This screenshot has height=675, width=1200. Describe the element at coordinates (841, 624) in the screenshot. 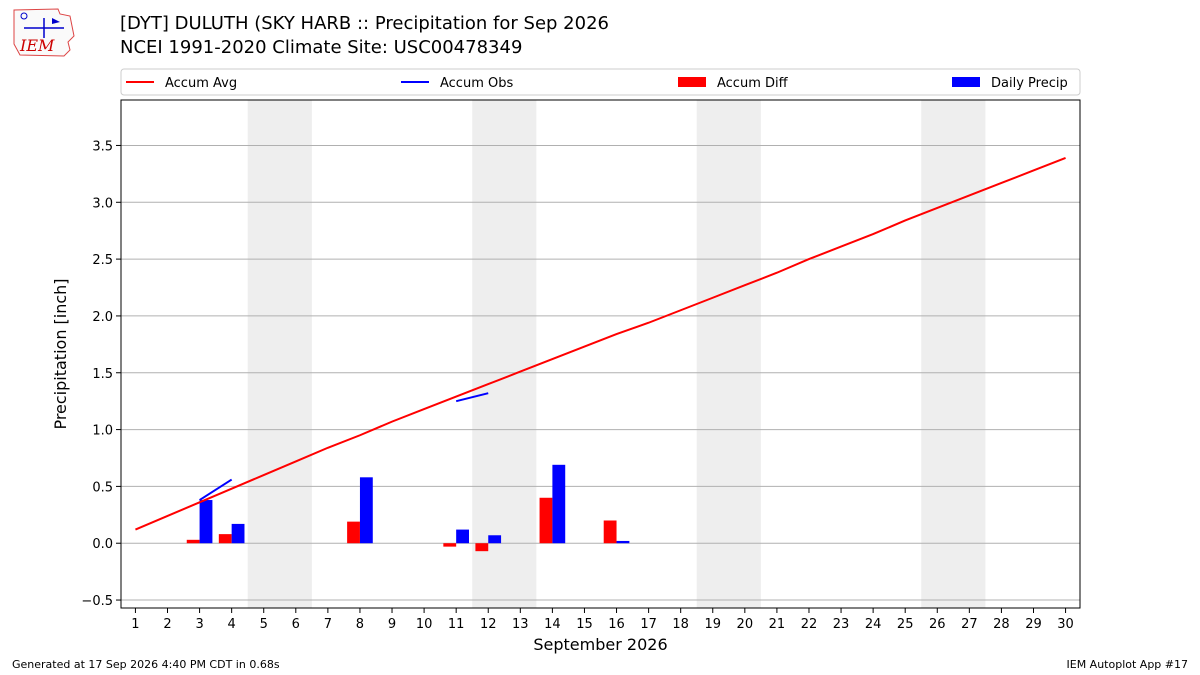

I see `x-tick-label: 23` at that location.